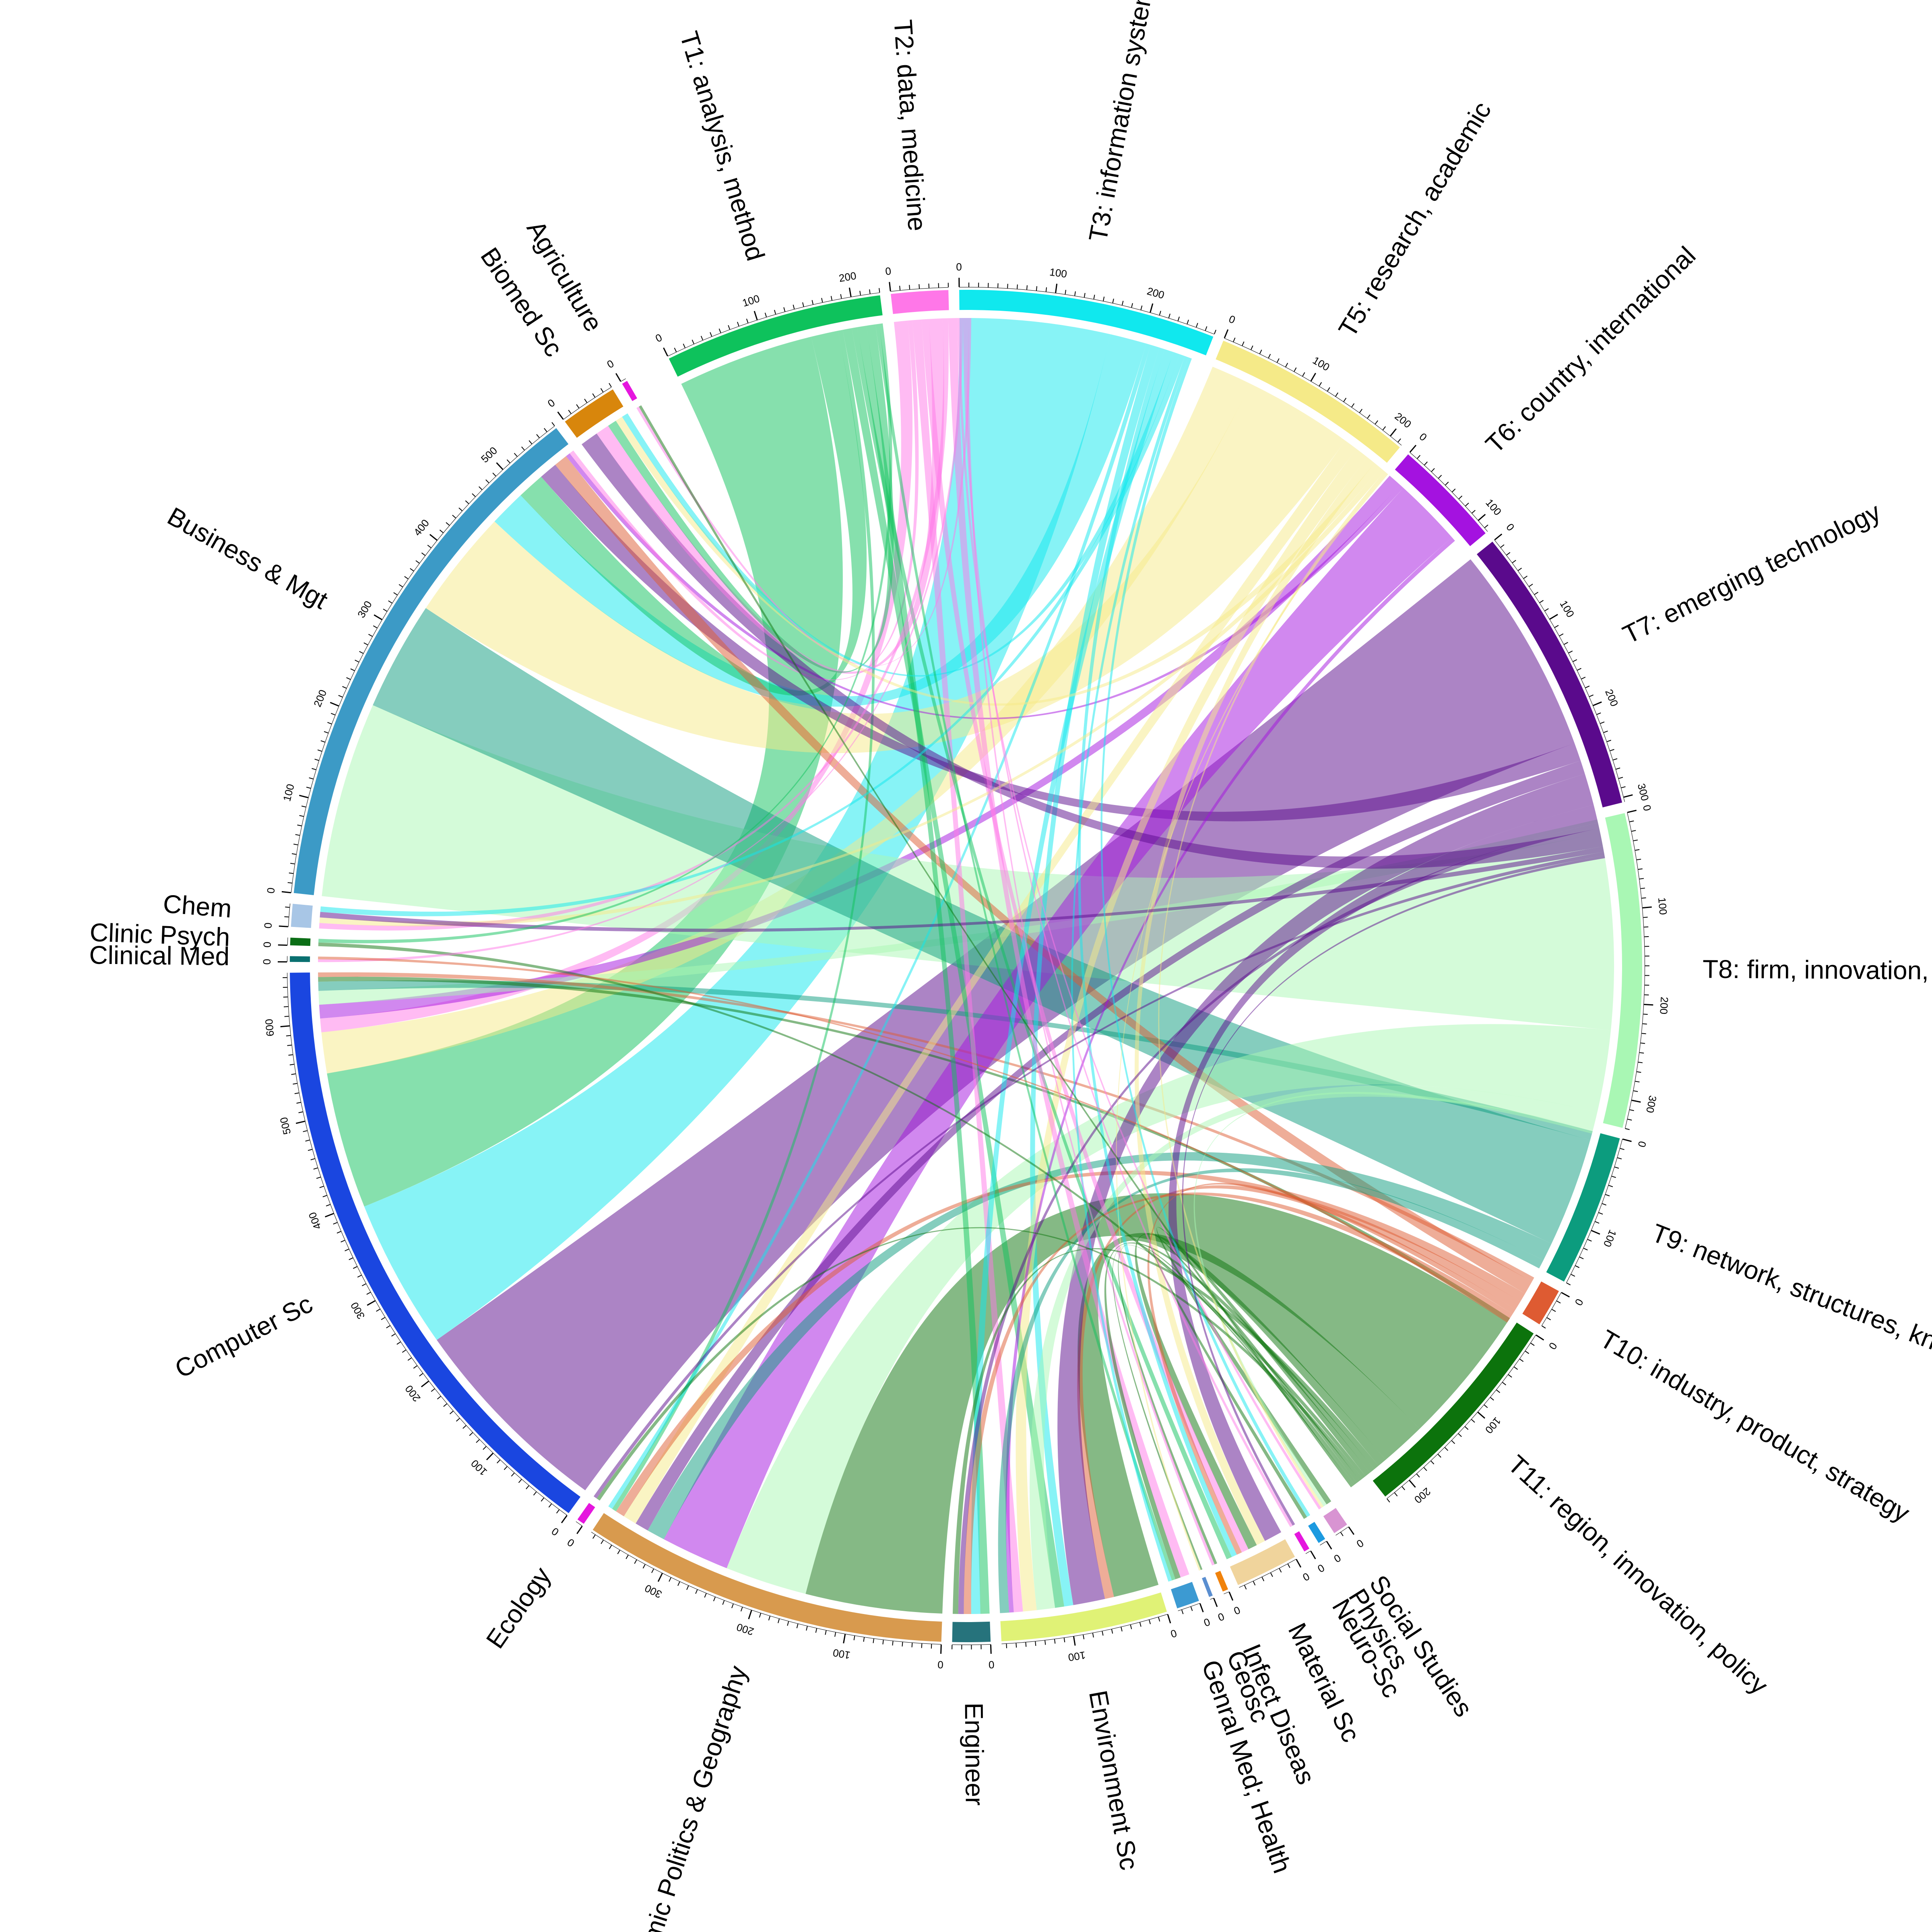 This screenshot has height=1932, width=1932. I want to click on sector-label-t6: T6: country, international, so click(1590, 350).